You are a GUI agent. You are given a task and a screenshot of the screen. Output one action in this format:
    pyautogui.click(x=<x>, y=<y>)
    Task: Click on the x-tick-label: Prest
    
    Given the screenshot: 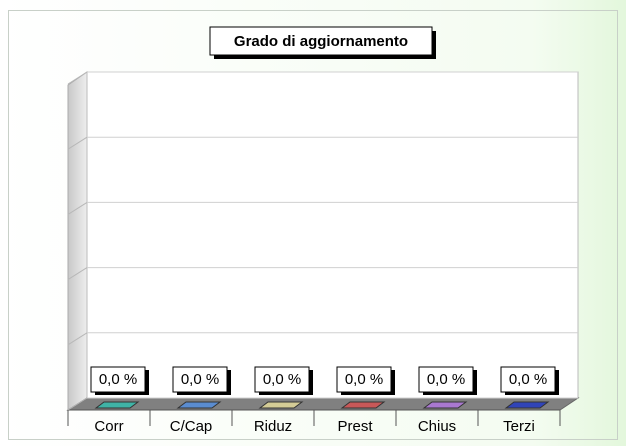 What is the action you would take?
    pyautogui.click(x=355, y=426)
    